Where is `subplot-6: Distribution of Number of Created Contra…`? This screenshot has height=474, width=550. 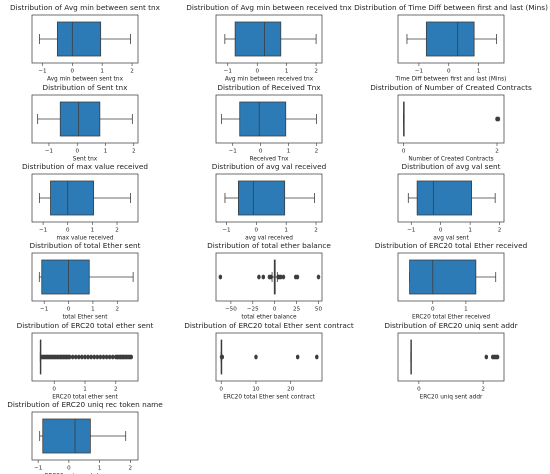 subplot-6: Distribution of Number of Created Contra… is located at coordinates (451, 123).